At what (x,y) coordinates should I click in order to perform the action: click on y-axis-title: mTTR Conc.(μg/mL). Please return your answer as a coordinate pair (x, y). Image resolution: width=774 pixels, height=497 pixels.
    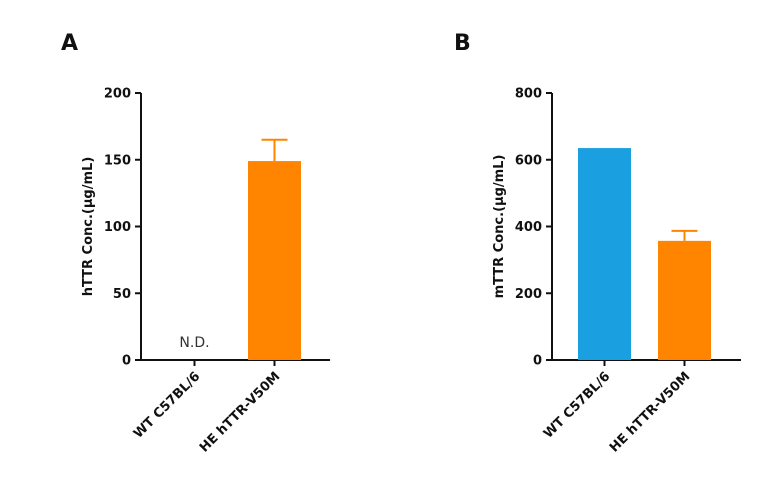
    Looking at the image, I should click on (499, 227).